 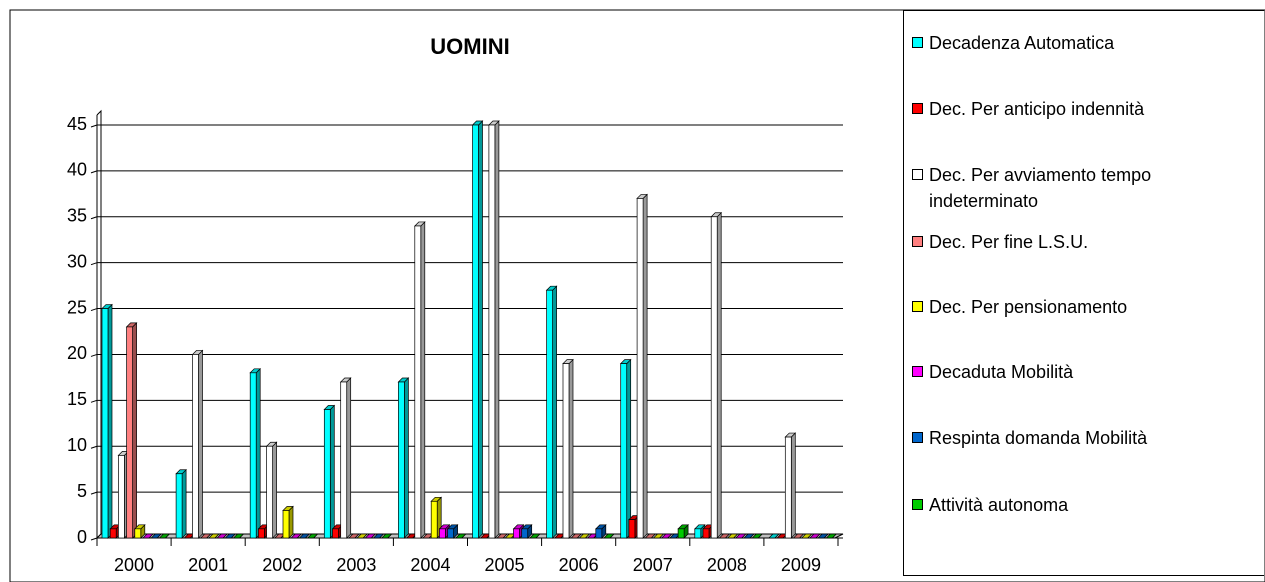 I want to click on legend-label: Attività autonoma, so click(x=999, y=505).